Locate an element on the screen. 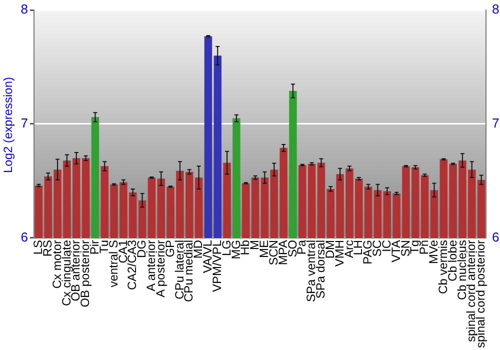  y-tick-label: 8 is located at coordinates (24, 9).